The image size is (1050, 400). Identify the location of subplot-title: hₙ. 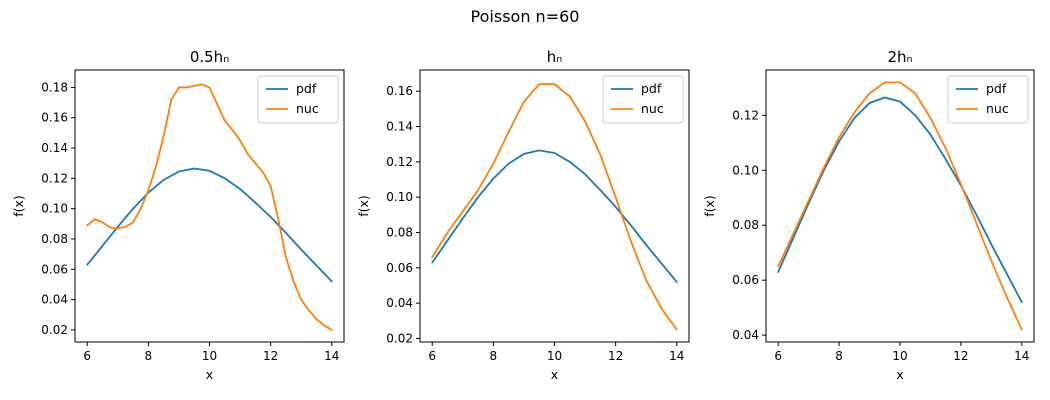
(555, 57).